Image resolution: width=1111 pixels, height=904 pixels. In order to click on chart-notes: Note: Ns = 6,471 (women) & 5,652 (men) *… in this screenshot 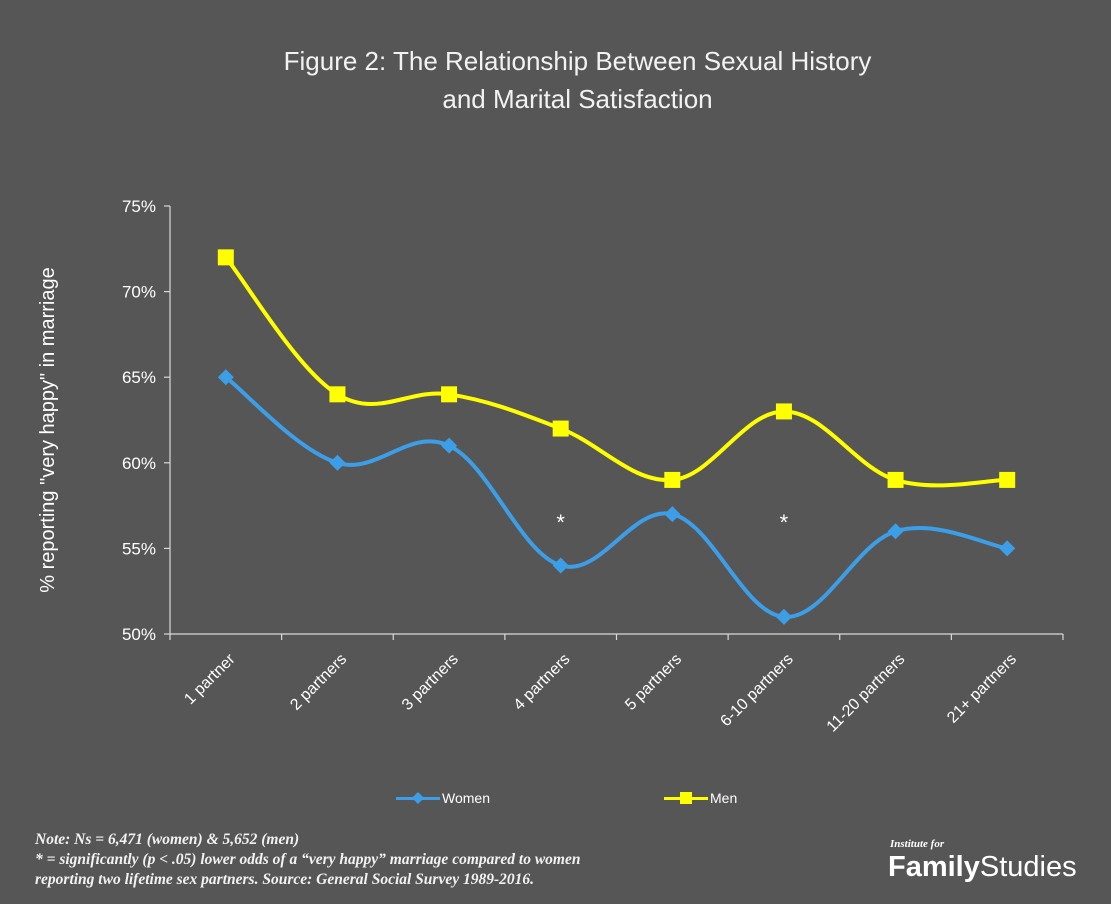, I will do `click(435, 860)`.